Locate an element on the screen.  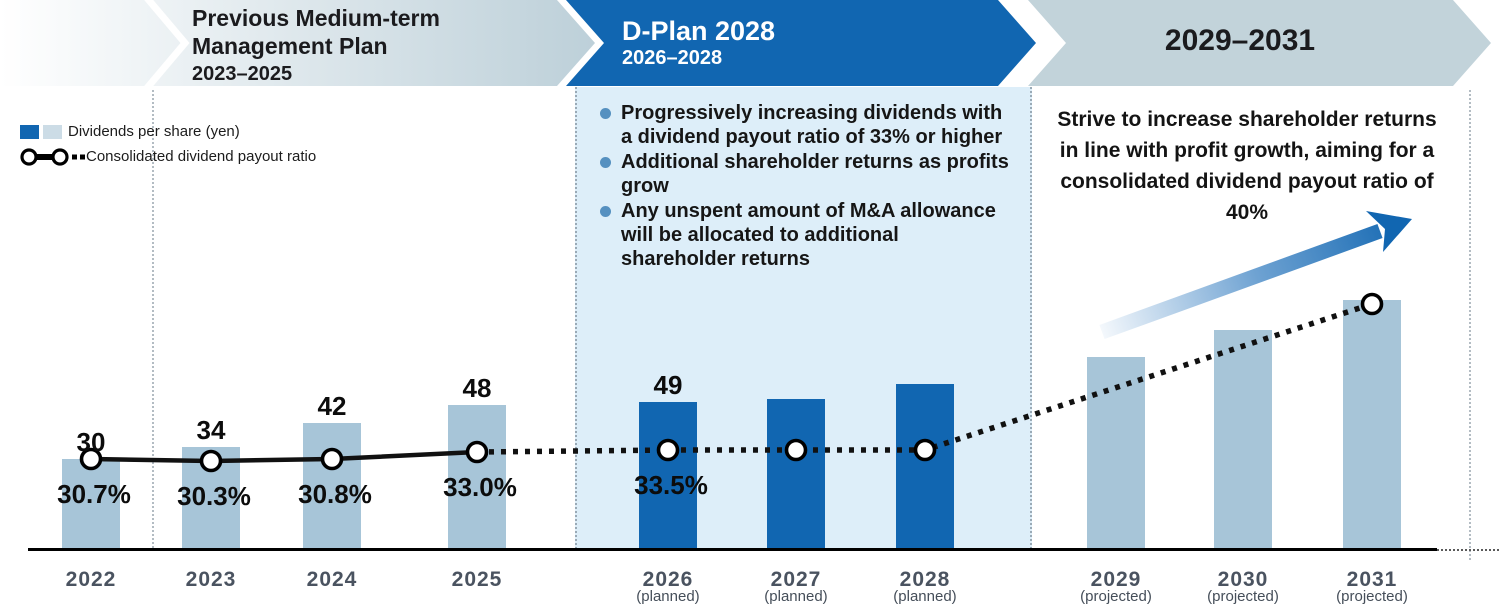
guide-right-period-end is located at coordinates (1470, 325).